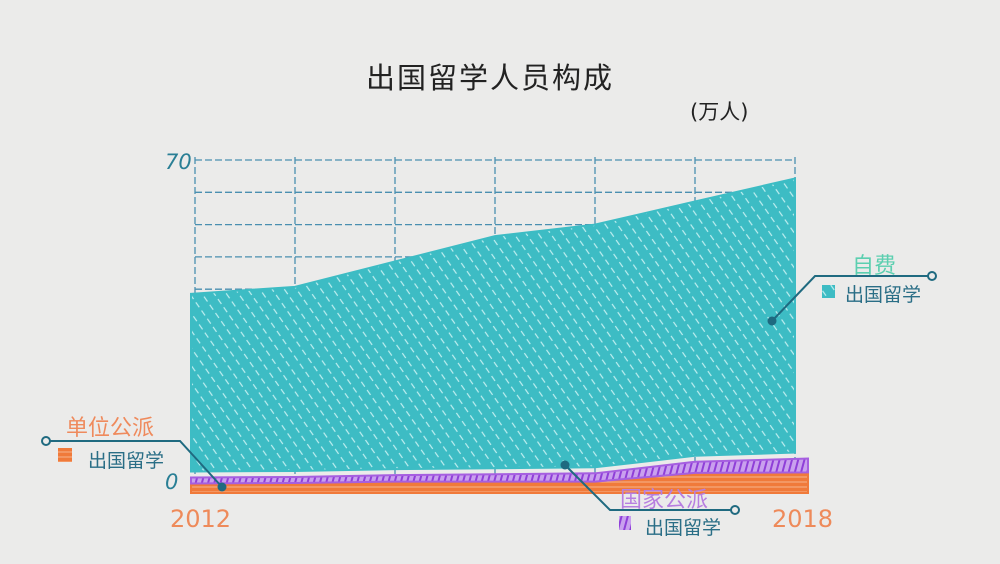 The width and height of the screenshot is (1000, 564). What do you see at coordinates (172, 482) in the screenshot?
I see `y-tick-0: 0` at bounding box center [172, 482].